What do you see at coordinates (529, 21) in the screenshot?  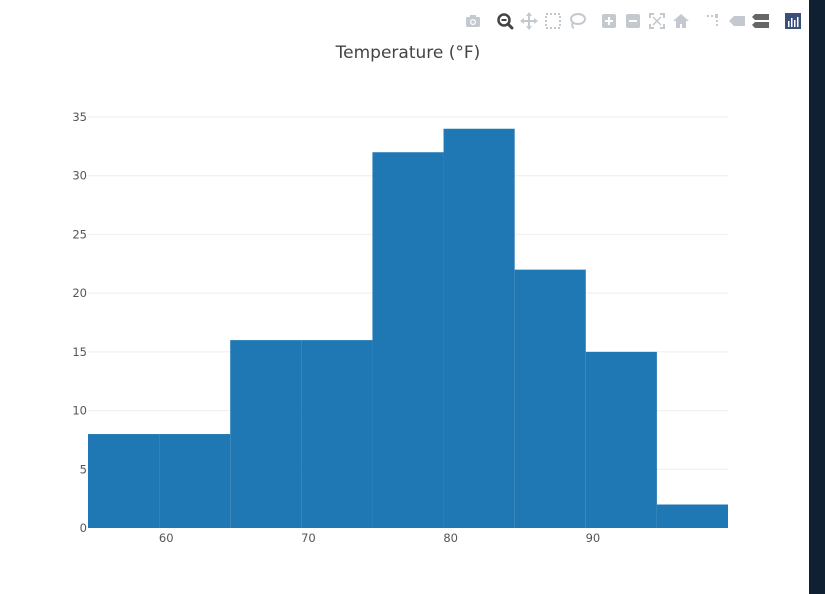 I see `pan-icon` at bounding box center [529, 21].